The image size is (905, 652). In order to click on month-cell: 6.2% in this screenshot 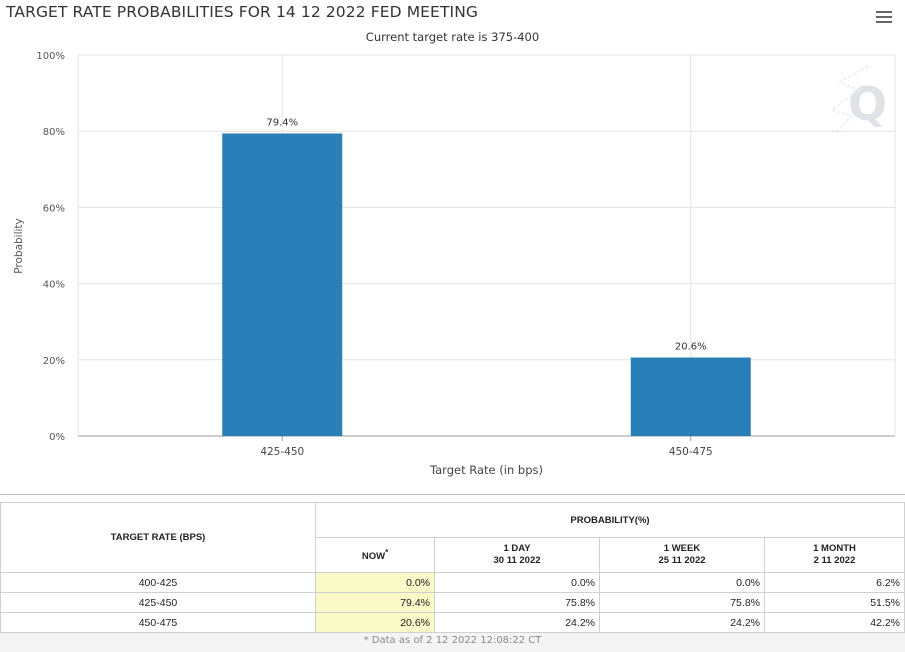, I will do `click(834, 582)`.